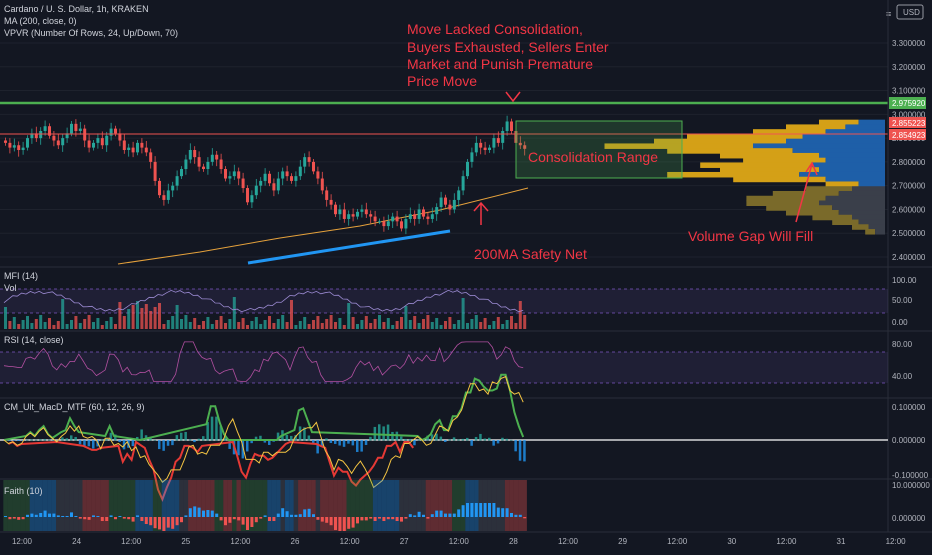 This screenshot has height=555, width=932. I want to click on macd-tick-zero: 0.000000, so click(909, 440).